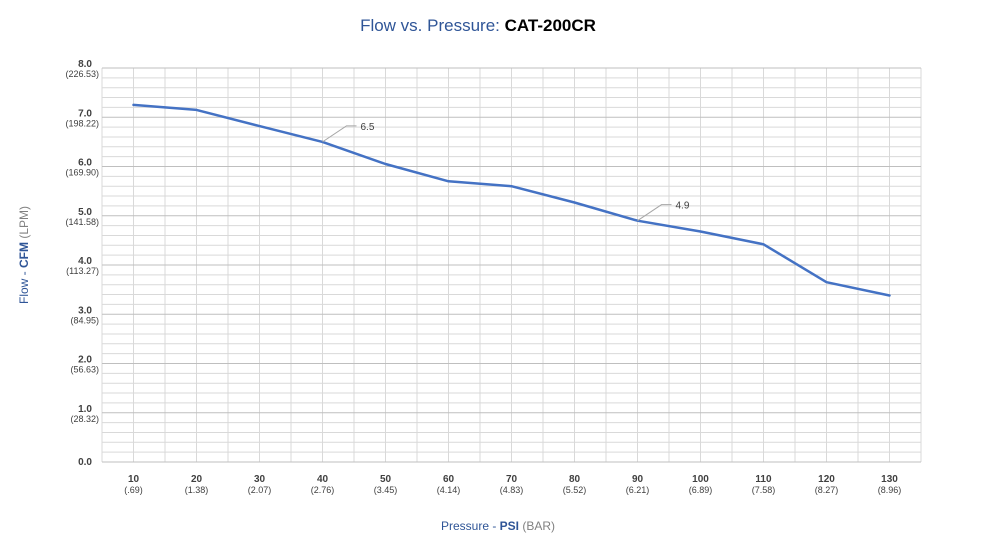 Image resolution: width=981 pixels, height=559 pixels. Describe the element at coordinates (890, 490) in the screenshot. I see `x-tick-sublabel: (8.96)` at that location.